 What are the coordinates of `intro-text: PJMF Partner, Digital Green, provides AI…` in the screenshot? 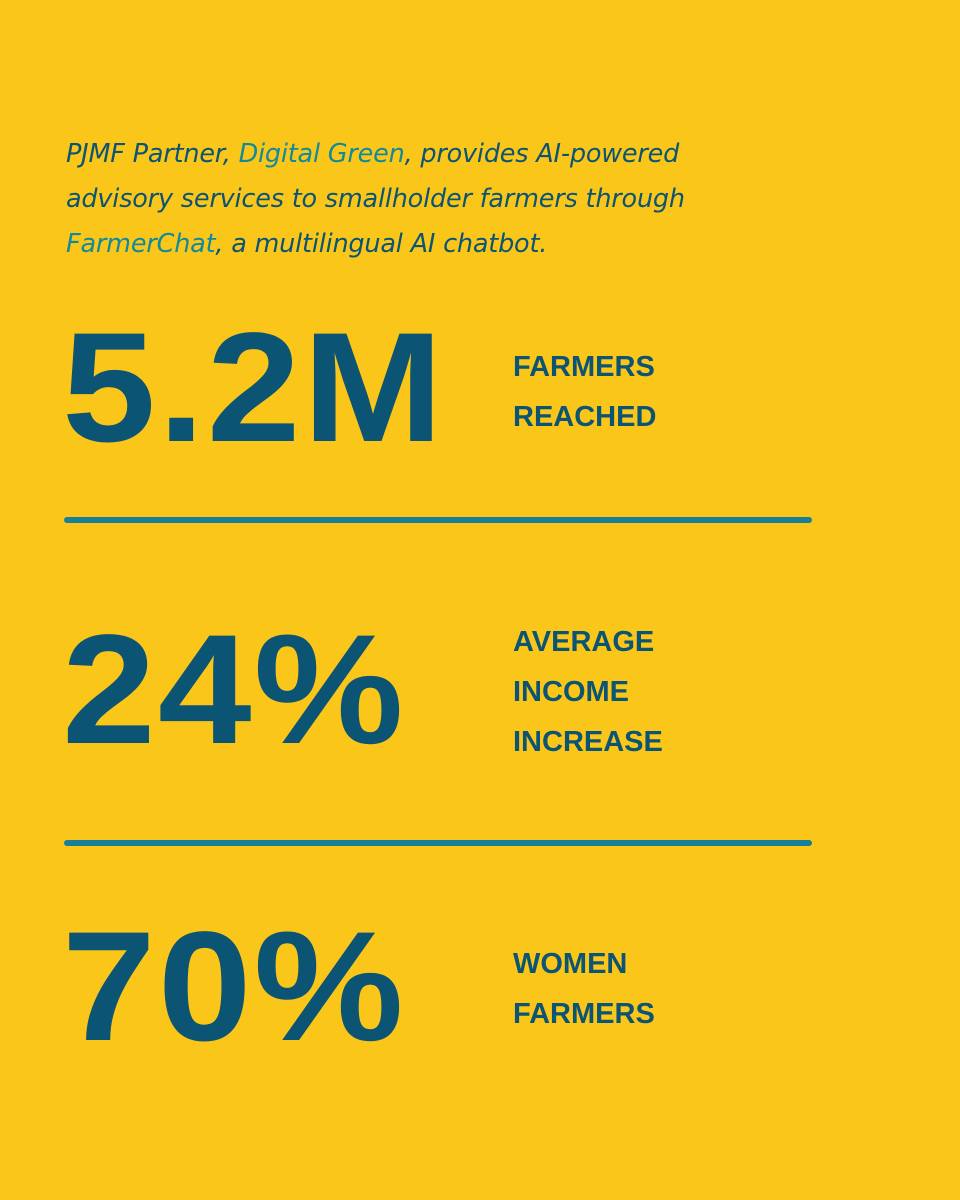 It's located at (411, 199).